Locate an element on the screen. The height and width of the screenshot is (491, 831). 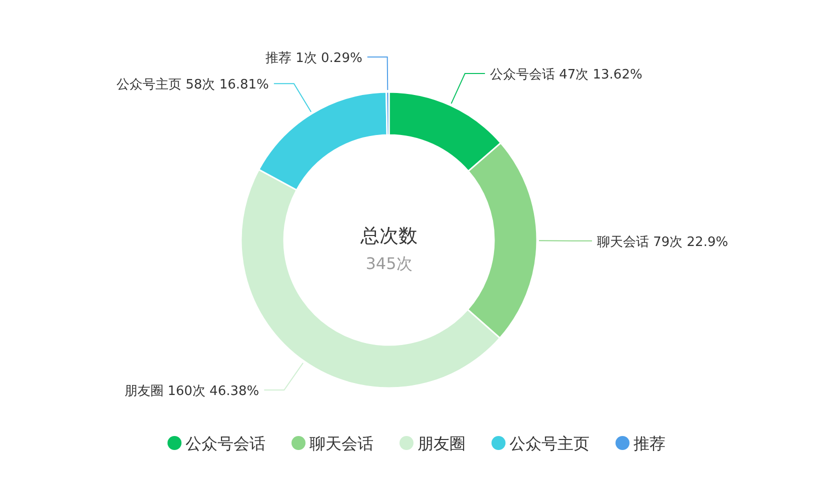
category-label: 公众号主页 58次 16.81% is located at coordinates (192, 85).